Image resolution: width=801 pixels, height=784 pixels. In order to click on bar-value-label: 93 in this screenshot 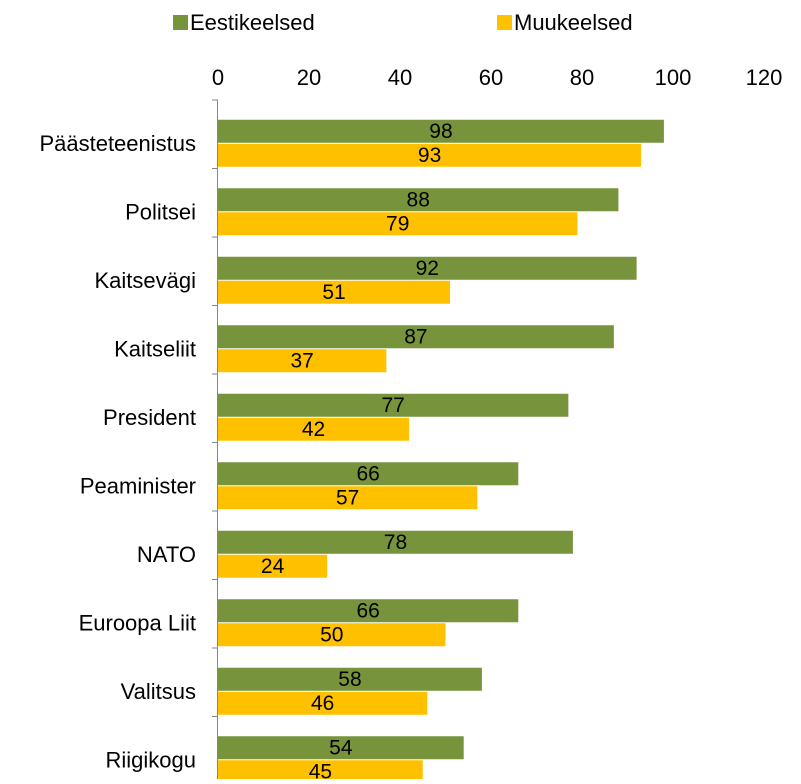, I will do `click(429, 155)`.